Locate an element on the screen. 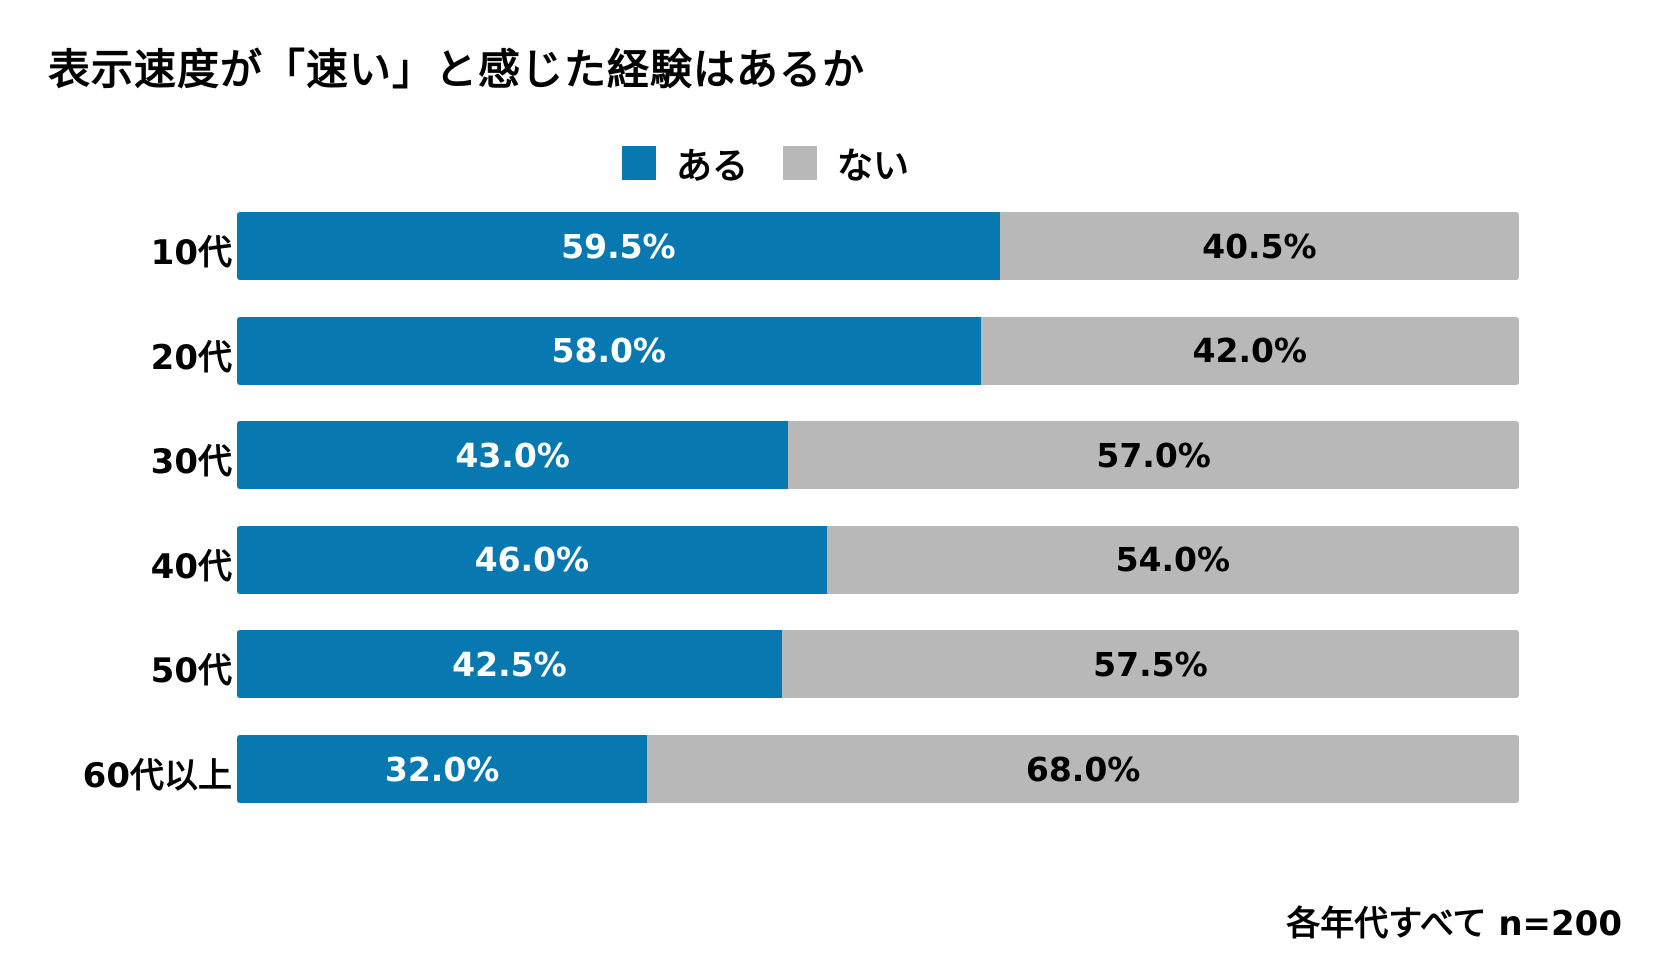 The width and height of the screenshot is (1667, 962). legend-item-2: ない is located at coordinates (846, 163).